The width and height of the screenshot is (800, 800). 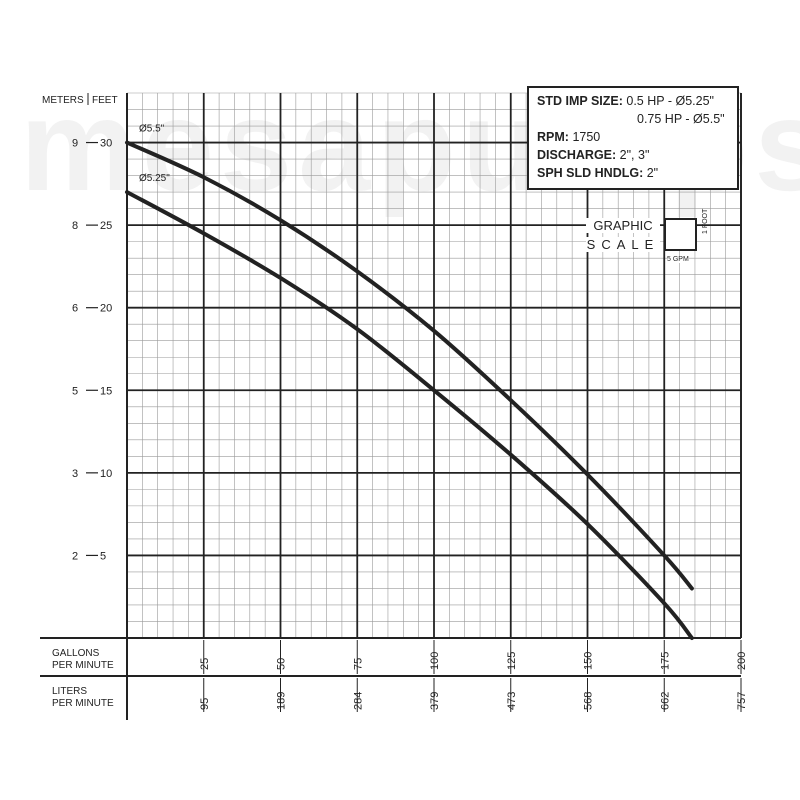 I want to click on rpm-value: 1750, so click(x=586, y=137).